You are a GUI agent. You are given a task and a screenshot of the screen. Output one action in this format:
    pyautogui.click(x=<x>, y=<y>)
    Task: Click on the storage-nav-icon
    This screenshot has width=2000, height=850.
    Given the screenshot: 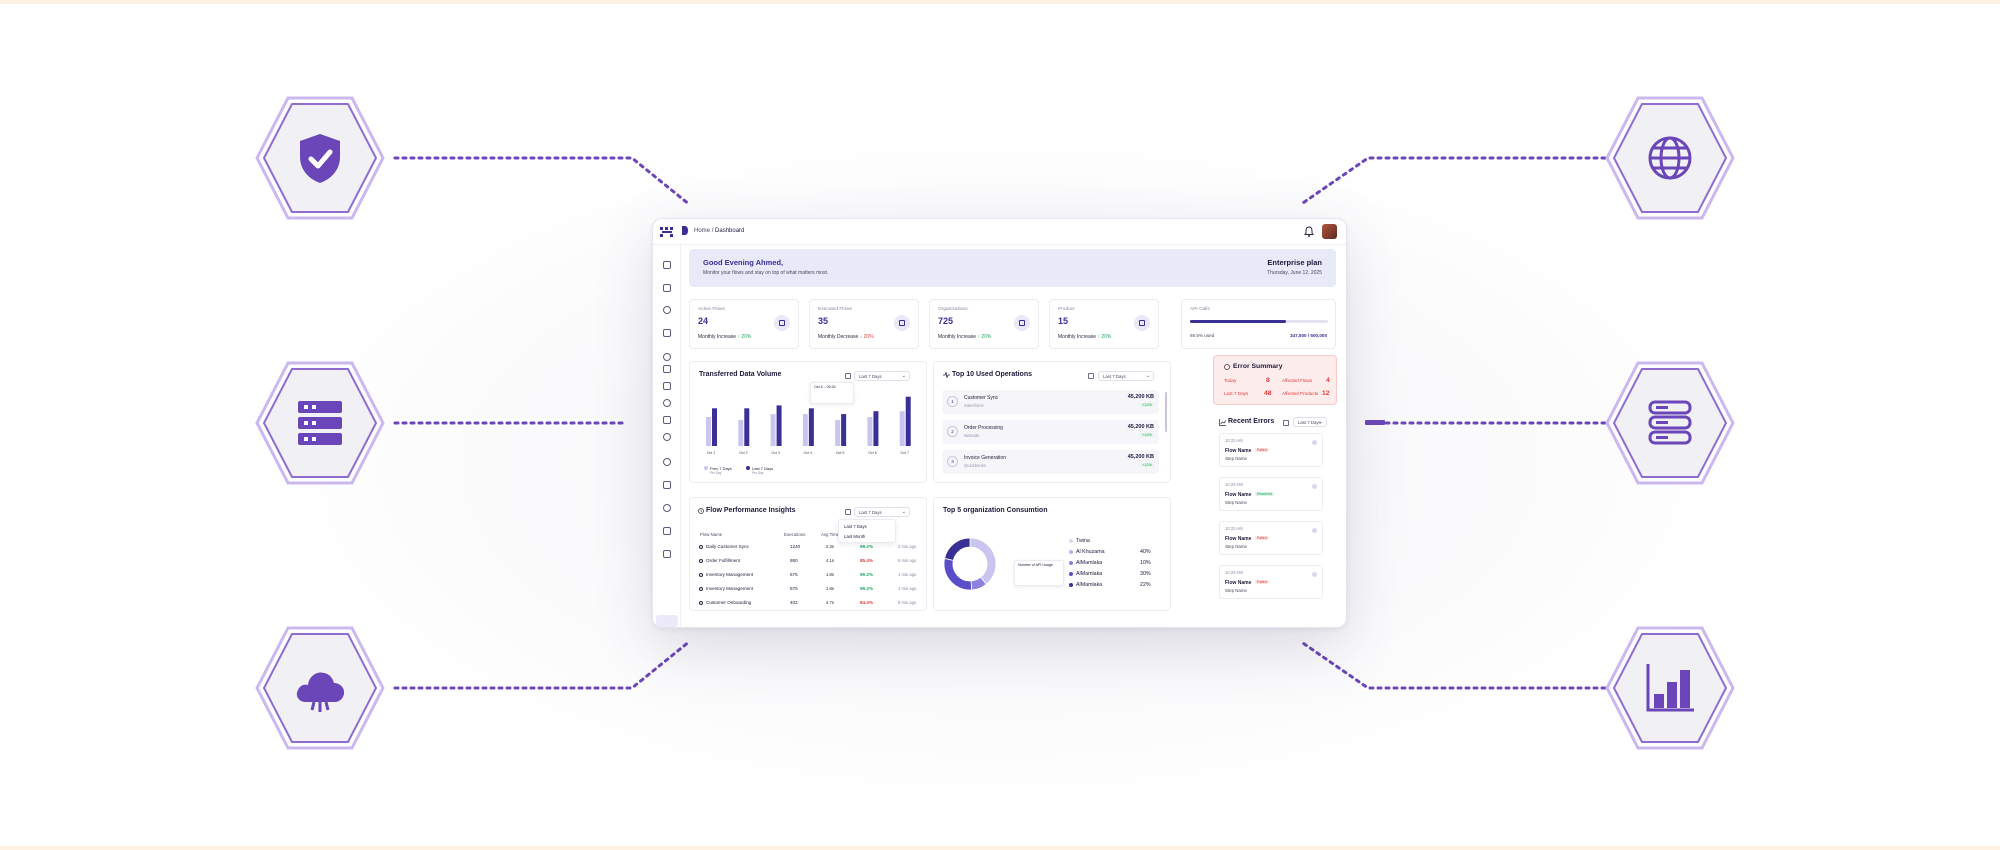 What is the action you would take?
    pyautogui.click(x=667, y=333)
    